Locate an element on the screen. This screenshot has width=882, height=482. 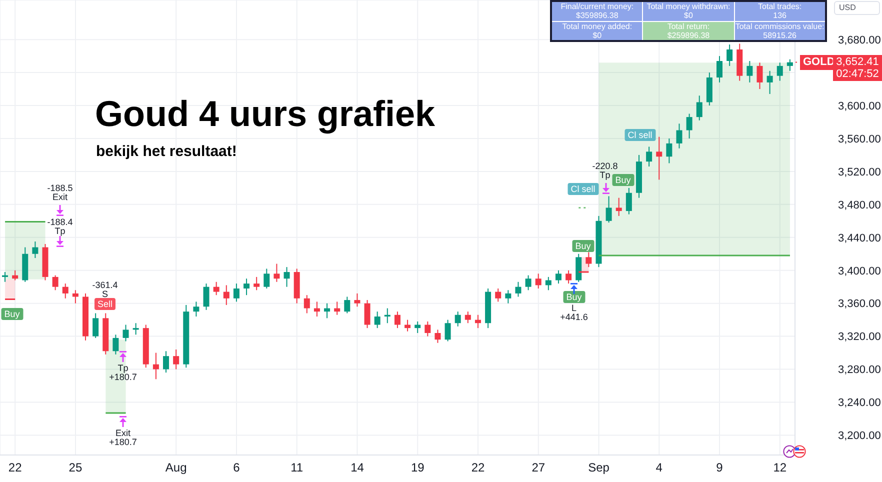
annotation: $359896.38 is located at coordinates (597, 15).